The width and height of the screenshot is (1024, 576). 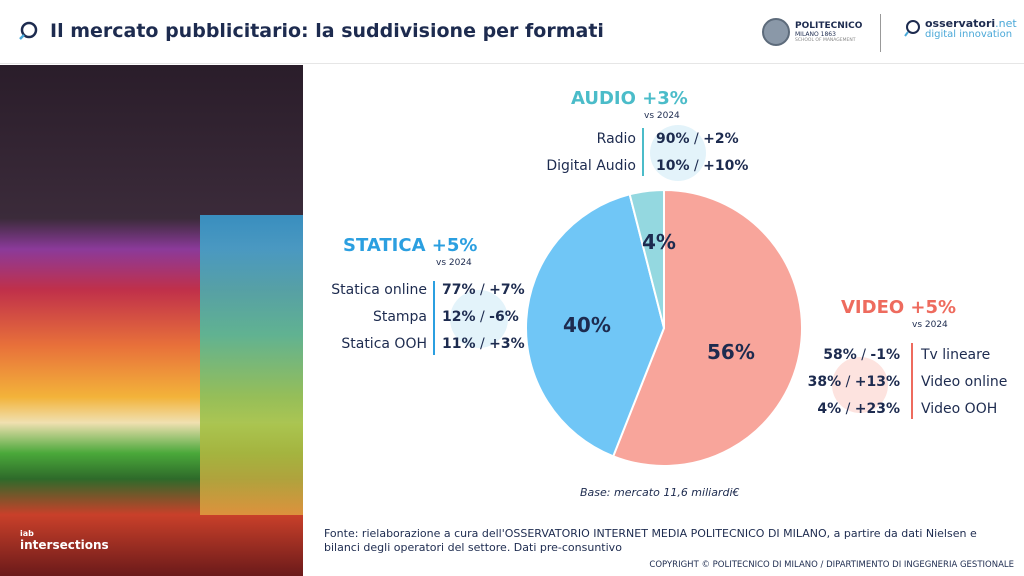 I want to click on audio-label: Radio, so click(x=616, y=139).